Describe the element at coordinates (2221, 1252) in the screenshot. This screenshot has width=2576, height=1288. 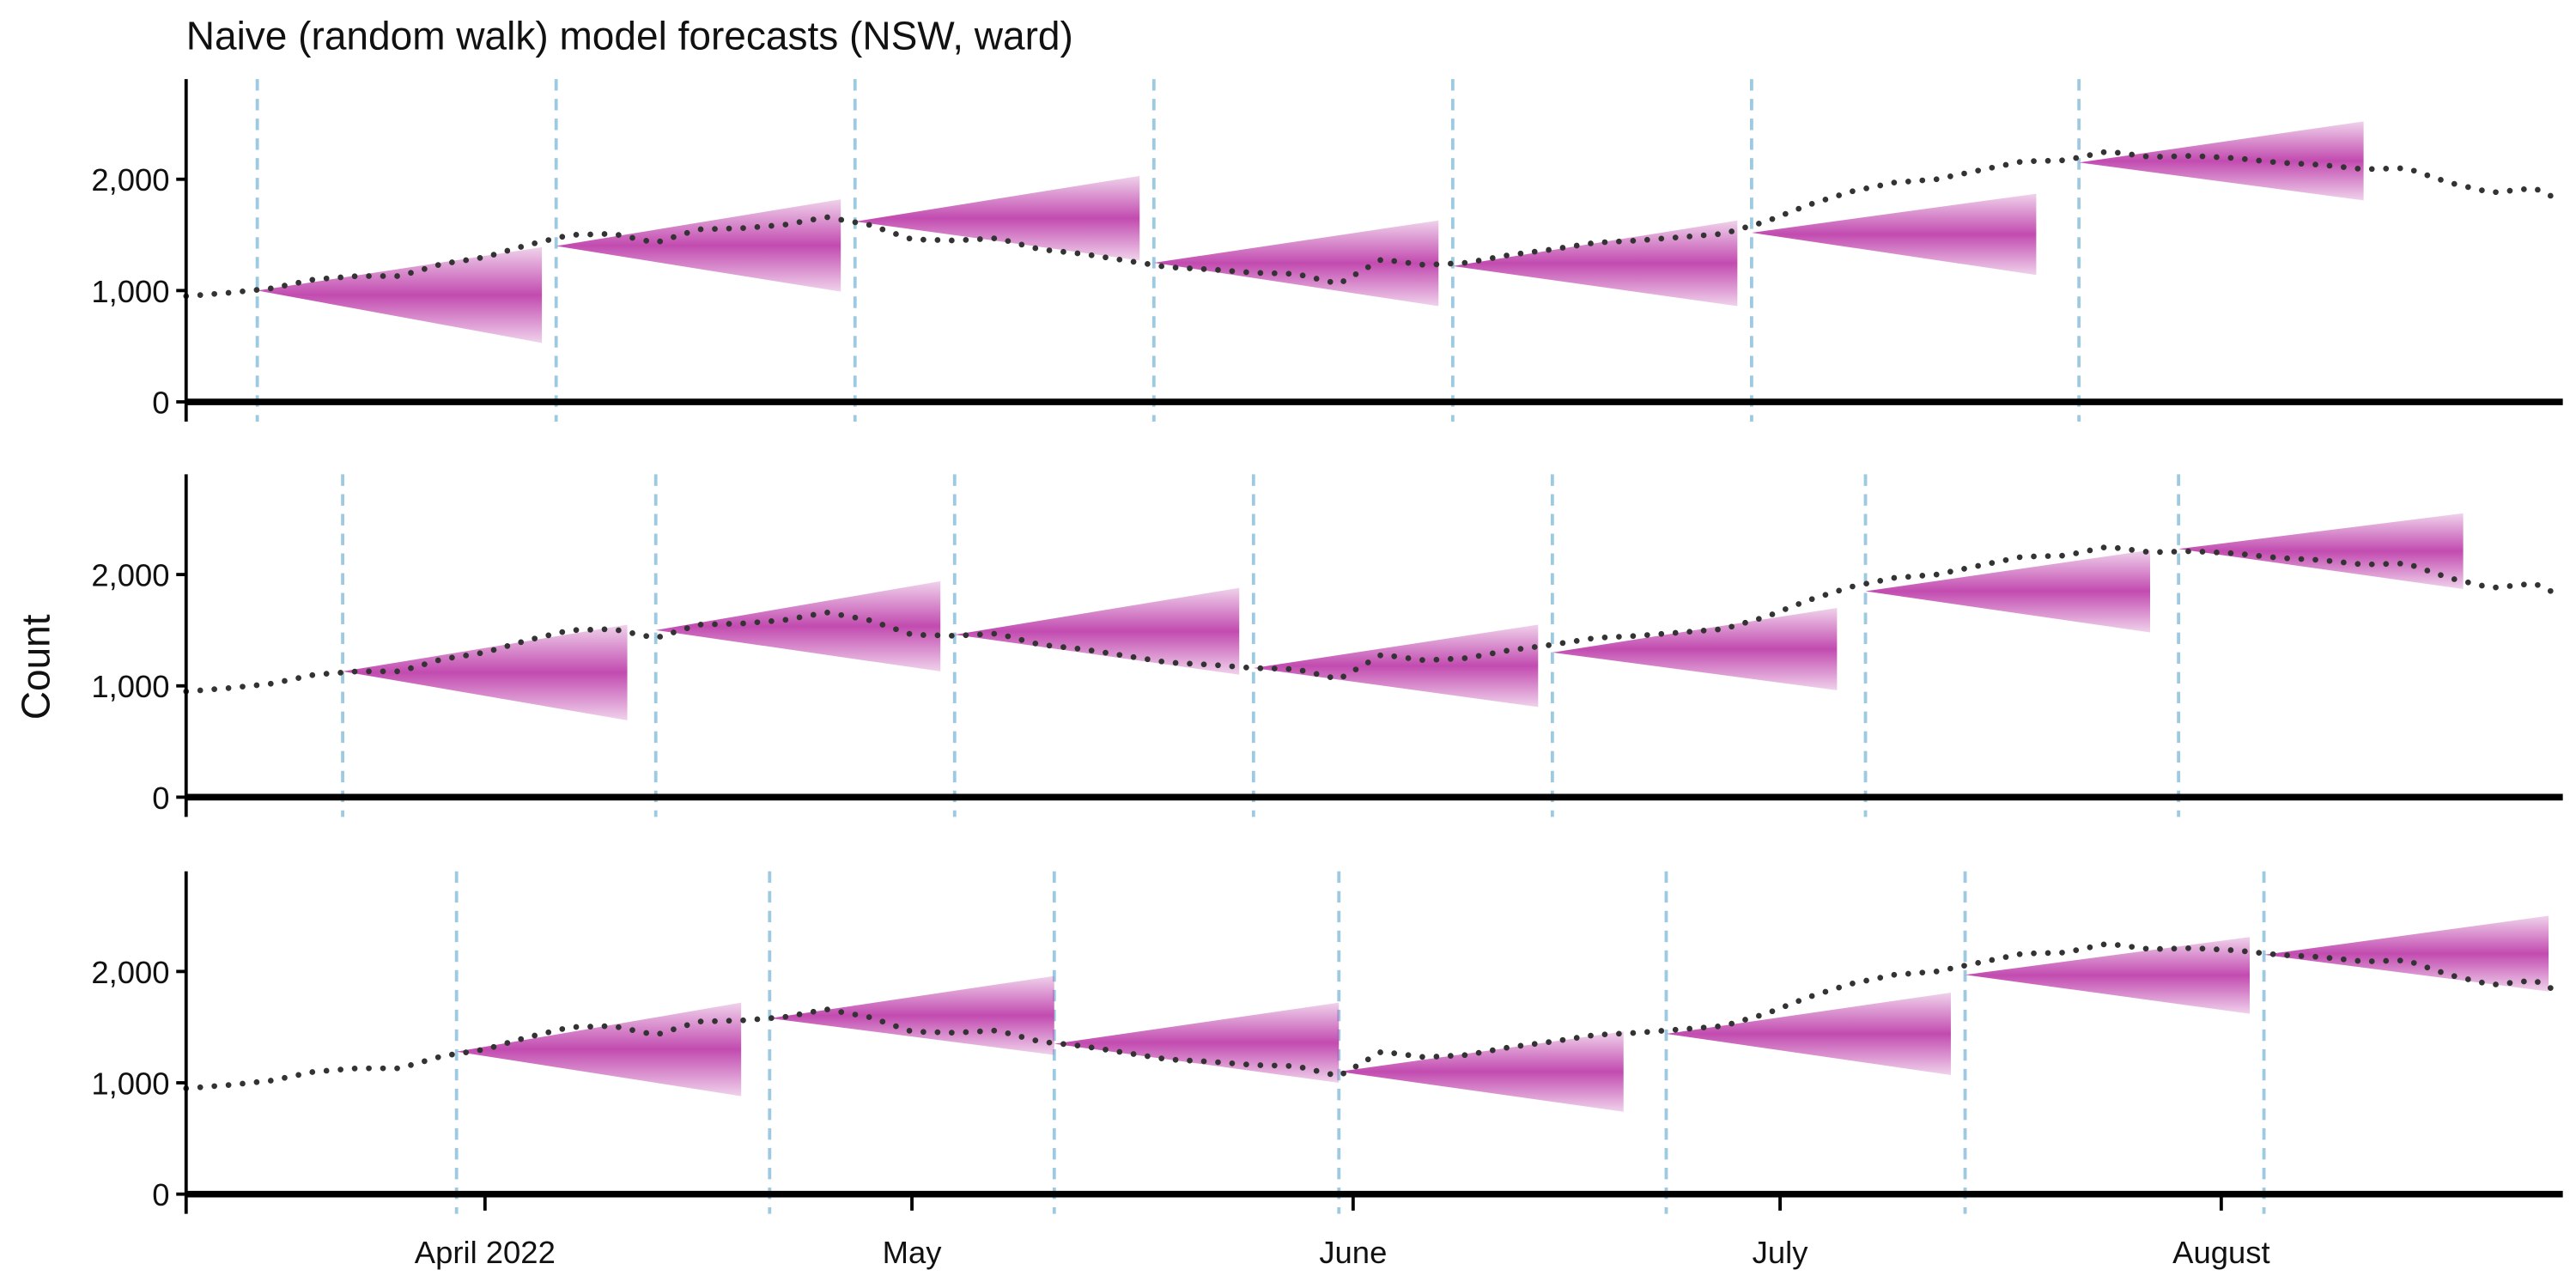
I see `x-tick-label: August` at that location.